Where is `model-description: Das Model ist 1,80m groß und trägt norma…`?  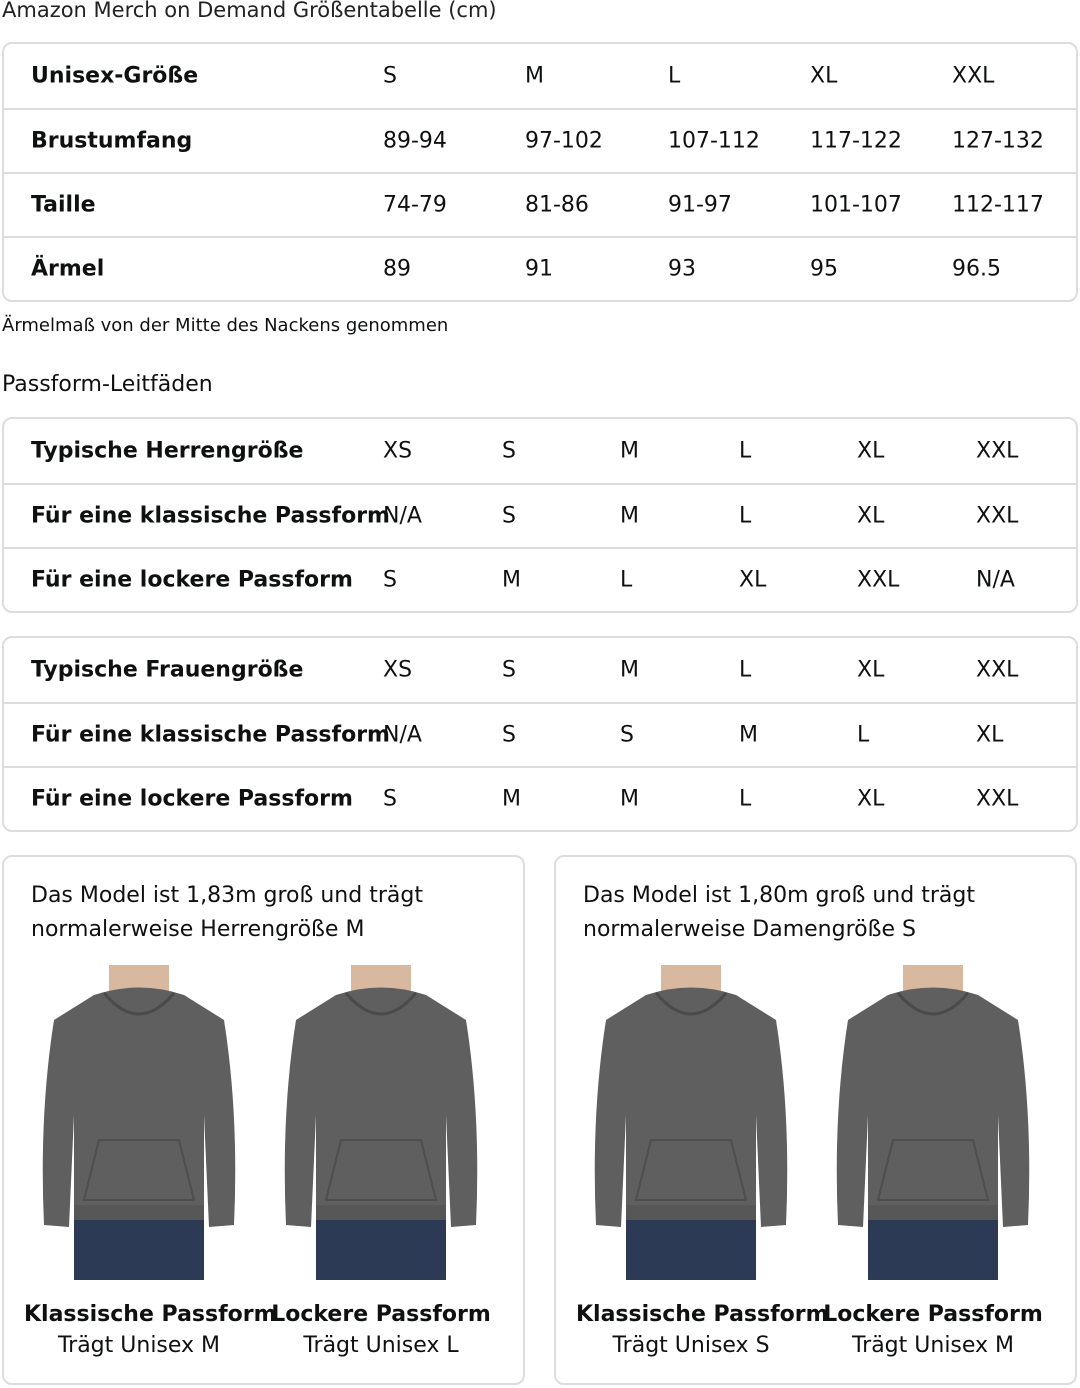 model-description: Das Model ist 1,80m groß und trägt norma… is located at coordinates (779, 912).